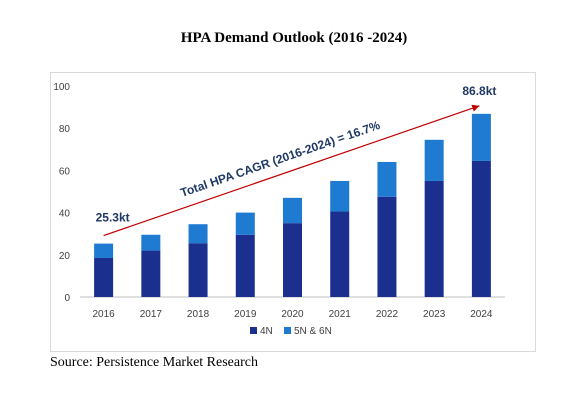  What do you see at coordinates (198, 270) in the screenshot?
I see `bar-4n-2018` at bounding box center [198, 270].